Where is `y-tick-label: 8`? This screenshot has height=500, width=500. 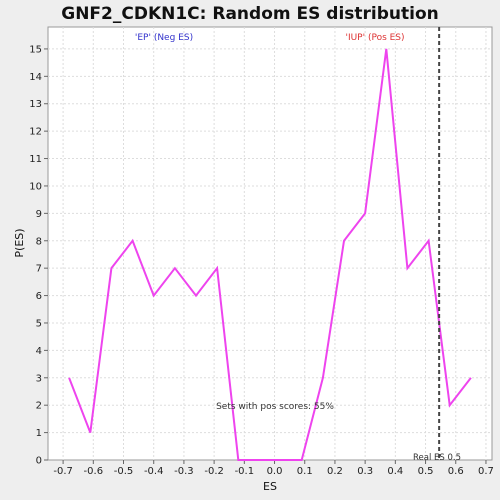
y-tick-label: 8 is located at coordinates (39, 241).